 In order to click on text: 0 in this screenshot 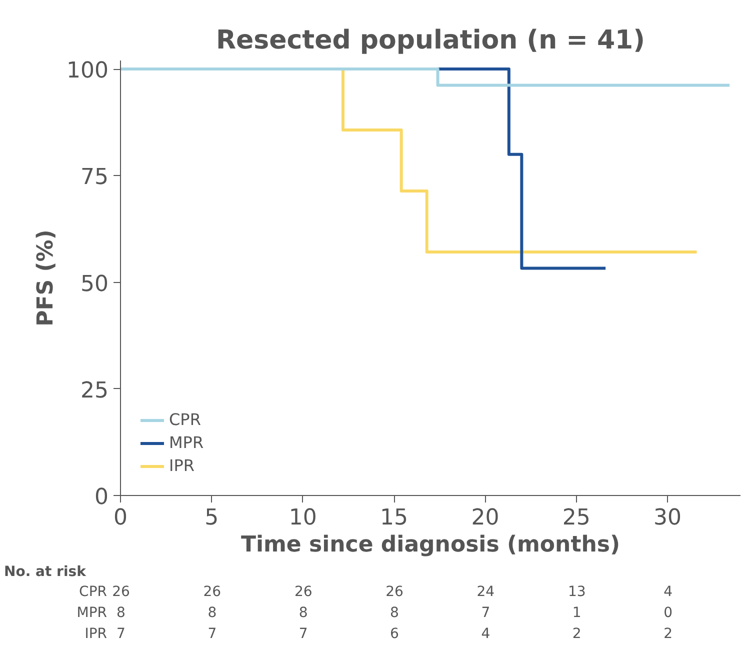, I will do `click(668, 613)`.